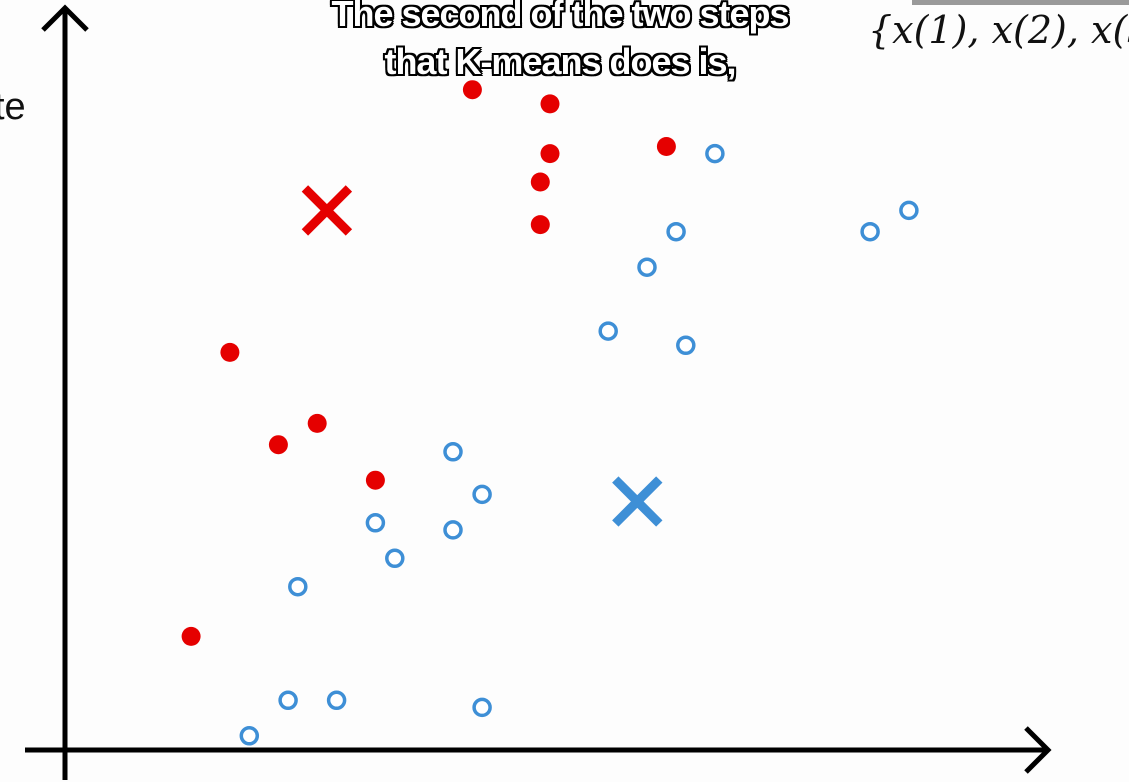 Image resolution: width=1129 pixels, height=782 pixels. What do you see at coordinates (1038, 750) in the screenshot?
I see `x-axis-arrowhead` at bounding box center [1038, 750].